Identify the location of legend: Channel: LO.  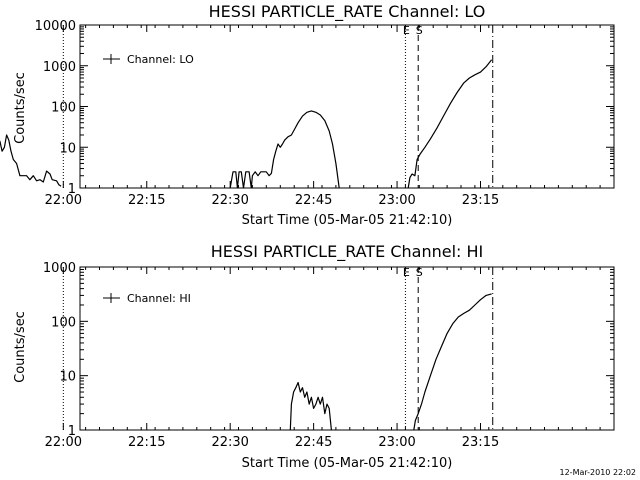
(148, 59).